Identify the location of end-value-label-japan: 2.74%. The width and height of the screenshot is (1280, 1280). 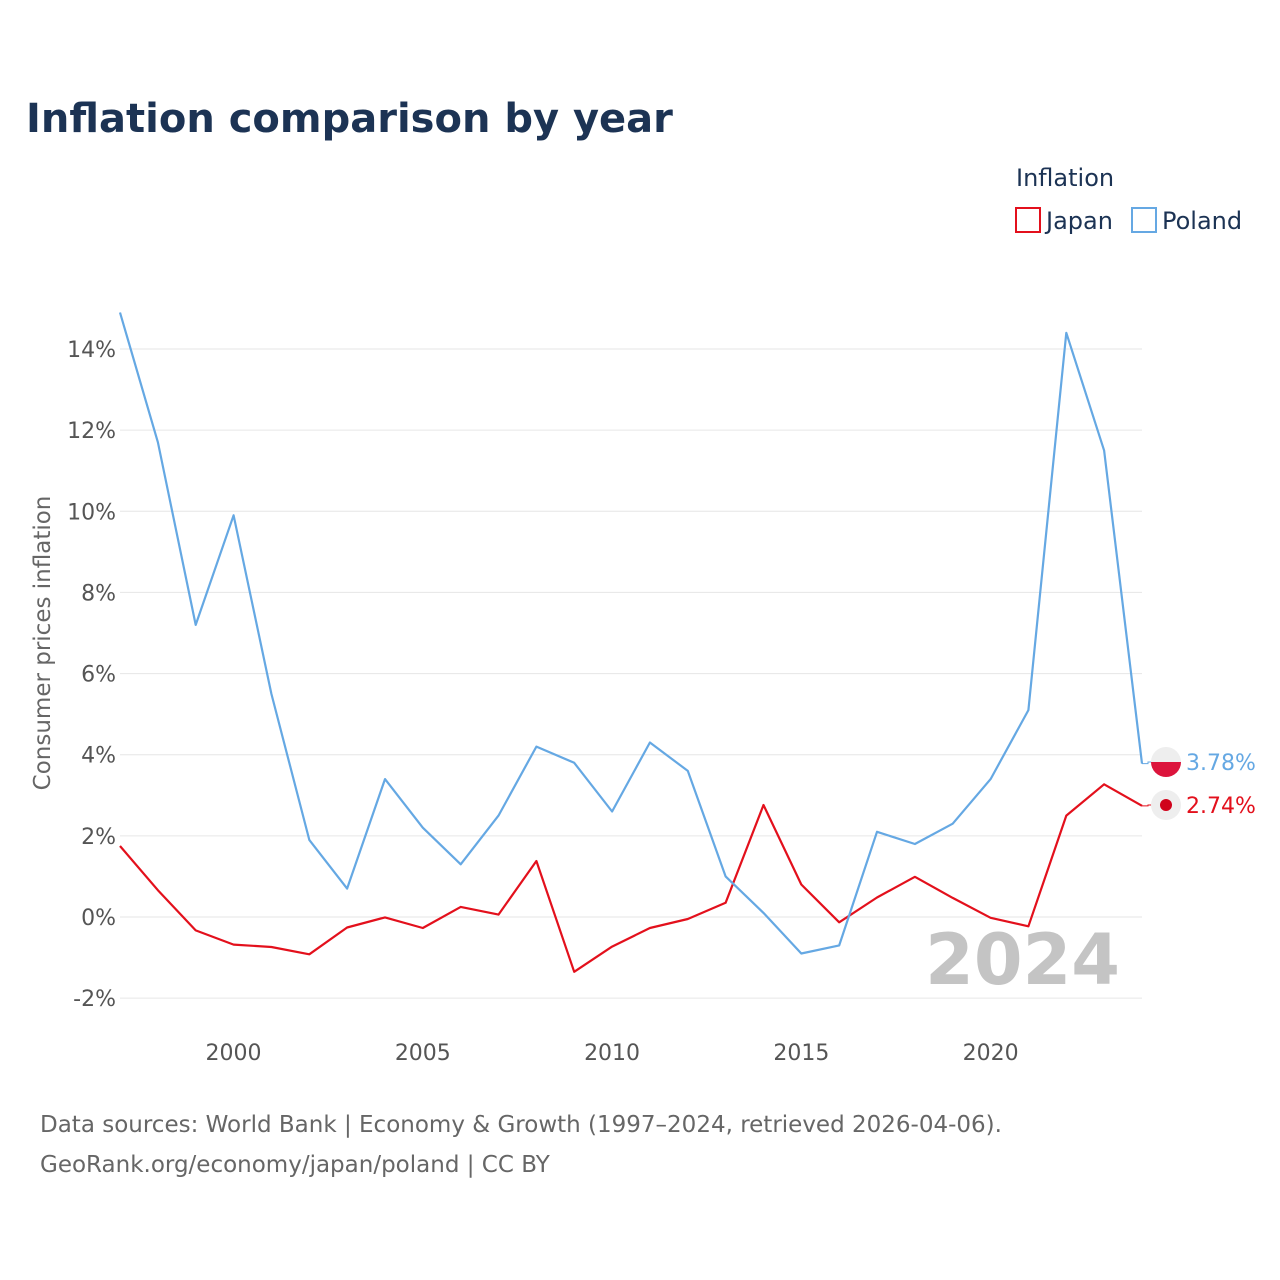
(1221, 806).